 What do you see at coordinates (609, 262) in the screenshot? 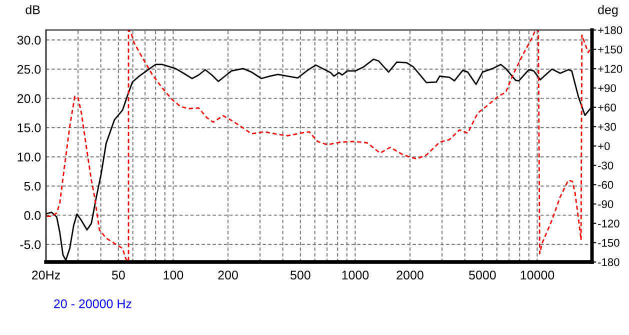
I see `y2-tick-label: -180` at bounding box center [609, 262].